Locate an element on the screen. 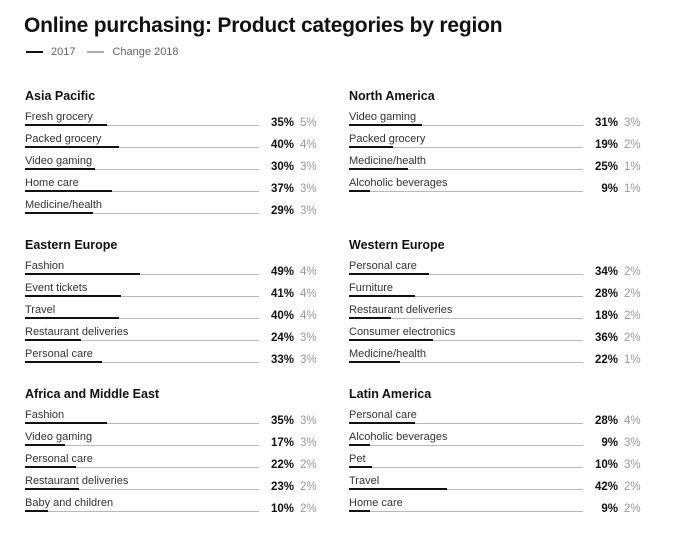  bar-2017-consumer-electronics is located at coordinates (391, 340).